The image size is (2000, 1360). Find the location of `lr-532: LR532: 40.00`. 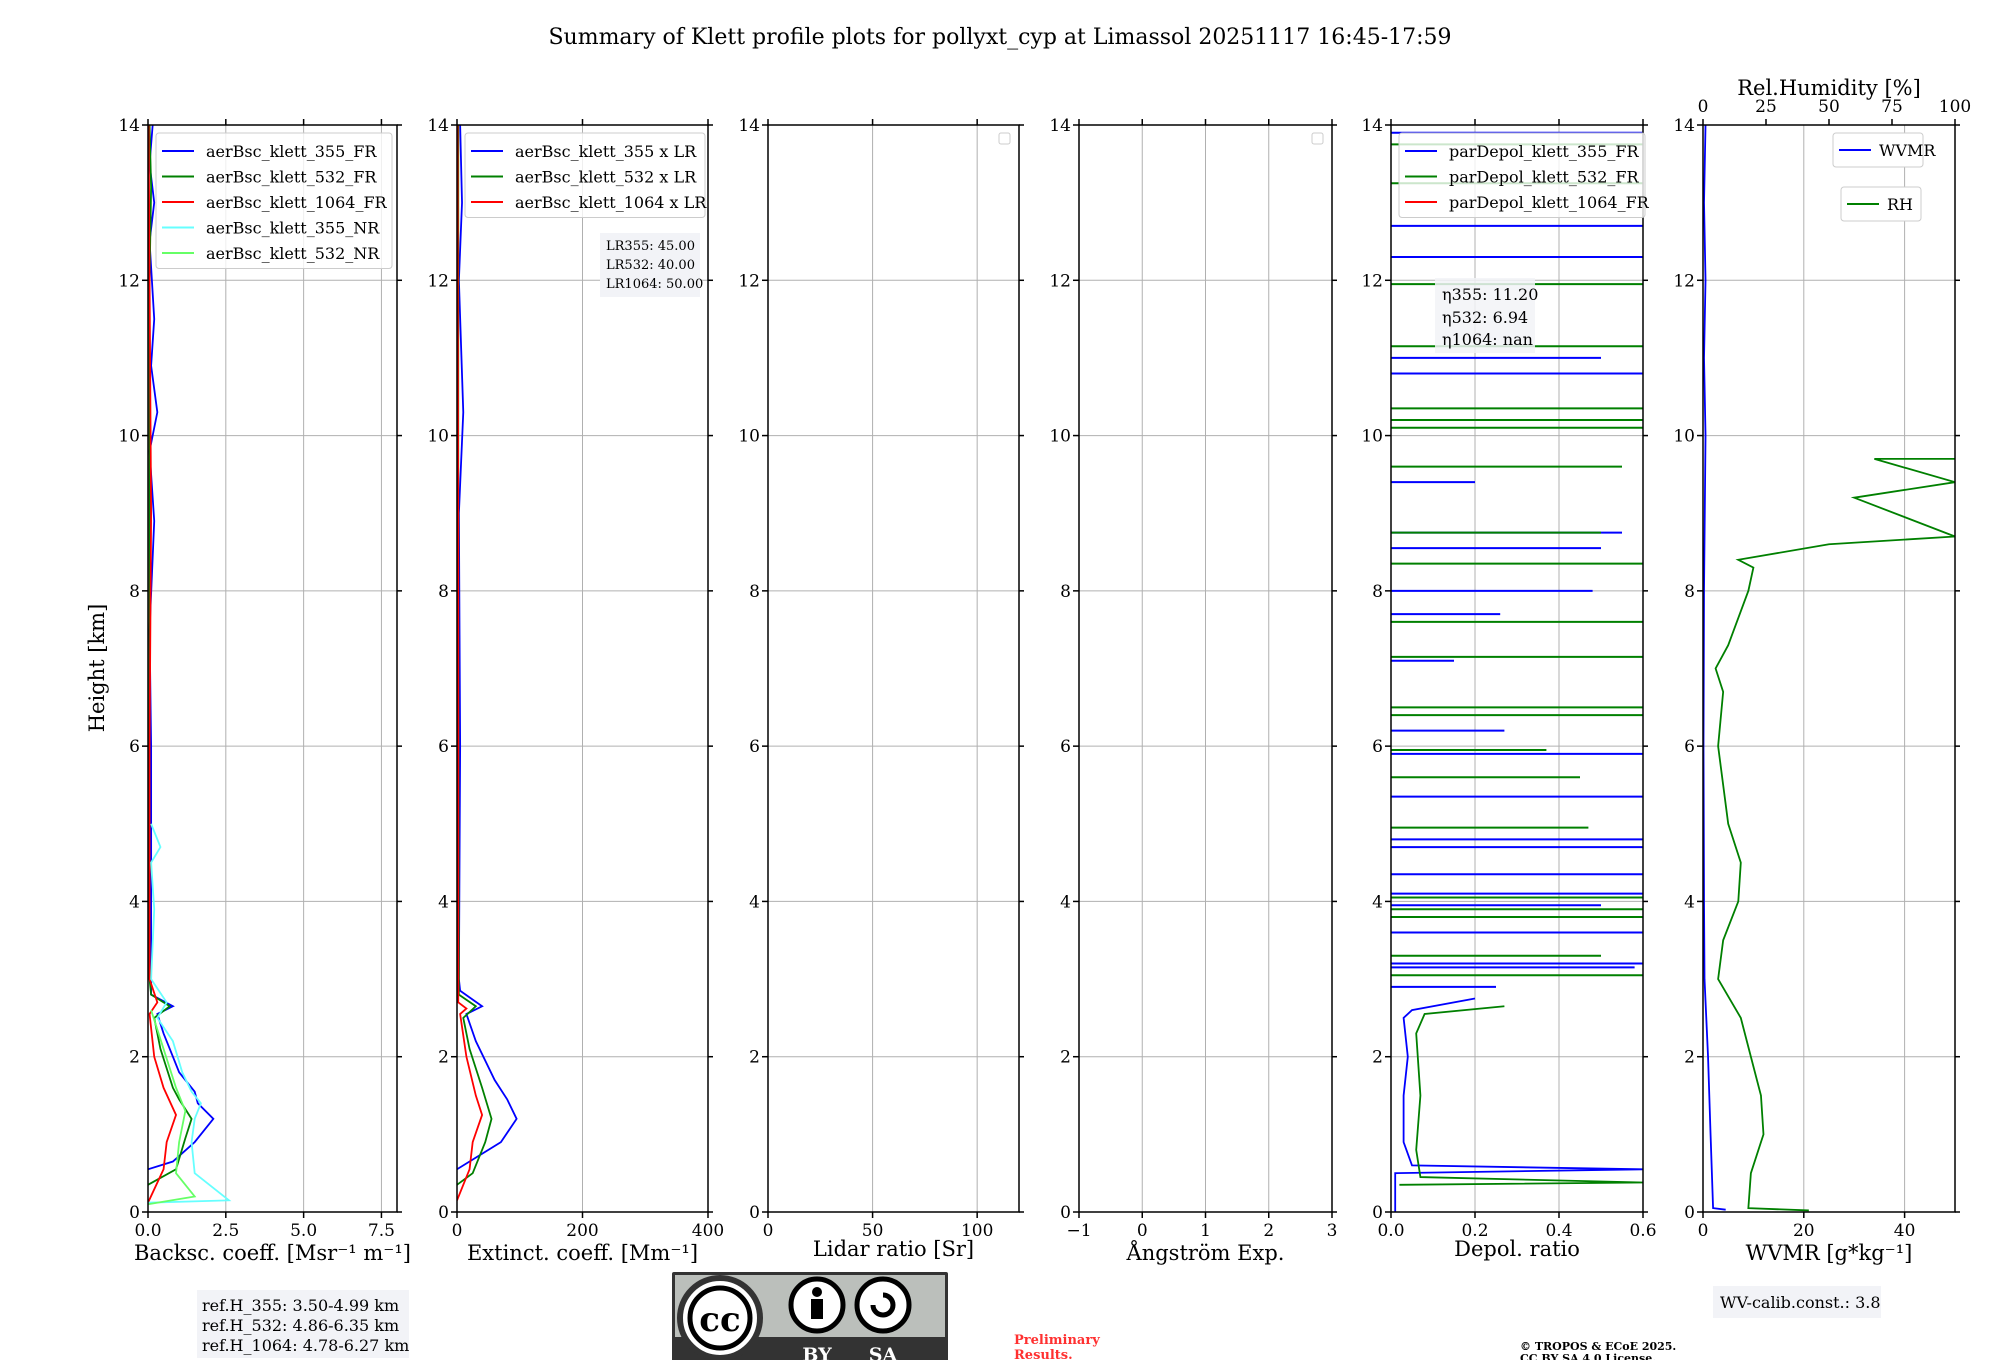

lr-532: LR532: 40.00 is located at coordinates (650, 265).